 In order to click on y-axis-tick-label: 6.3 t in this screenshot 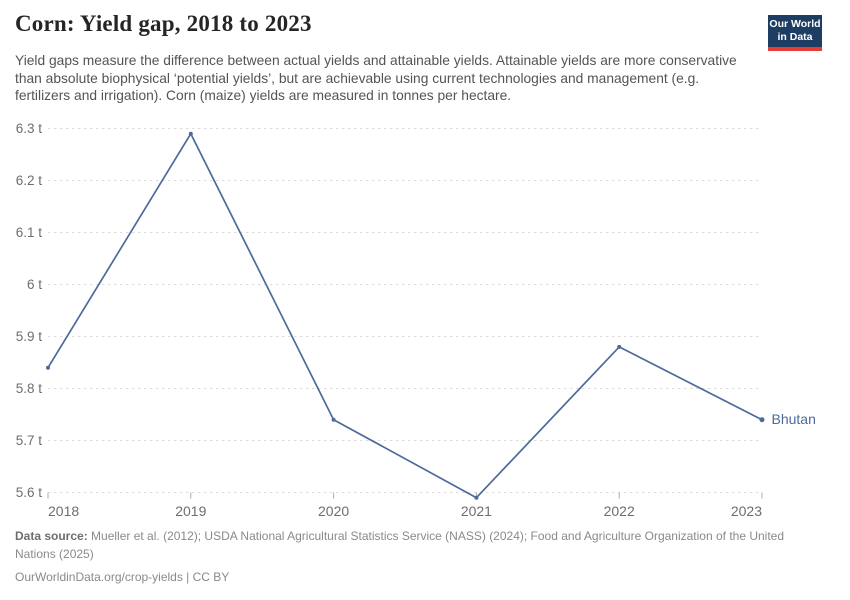, I will do `click(29, 128)`.